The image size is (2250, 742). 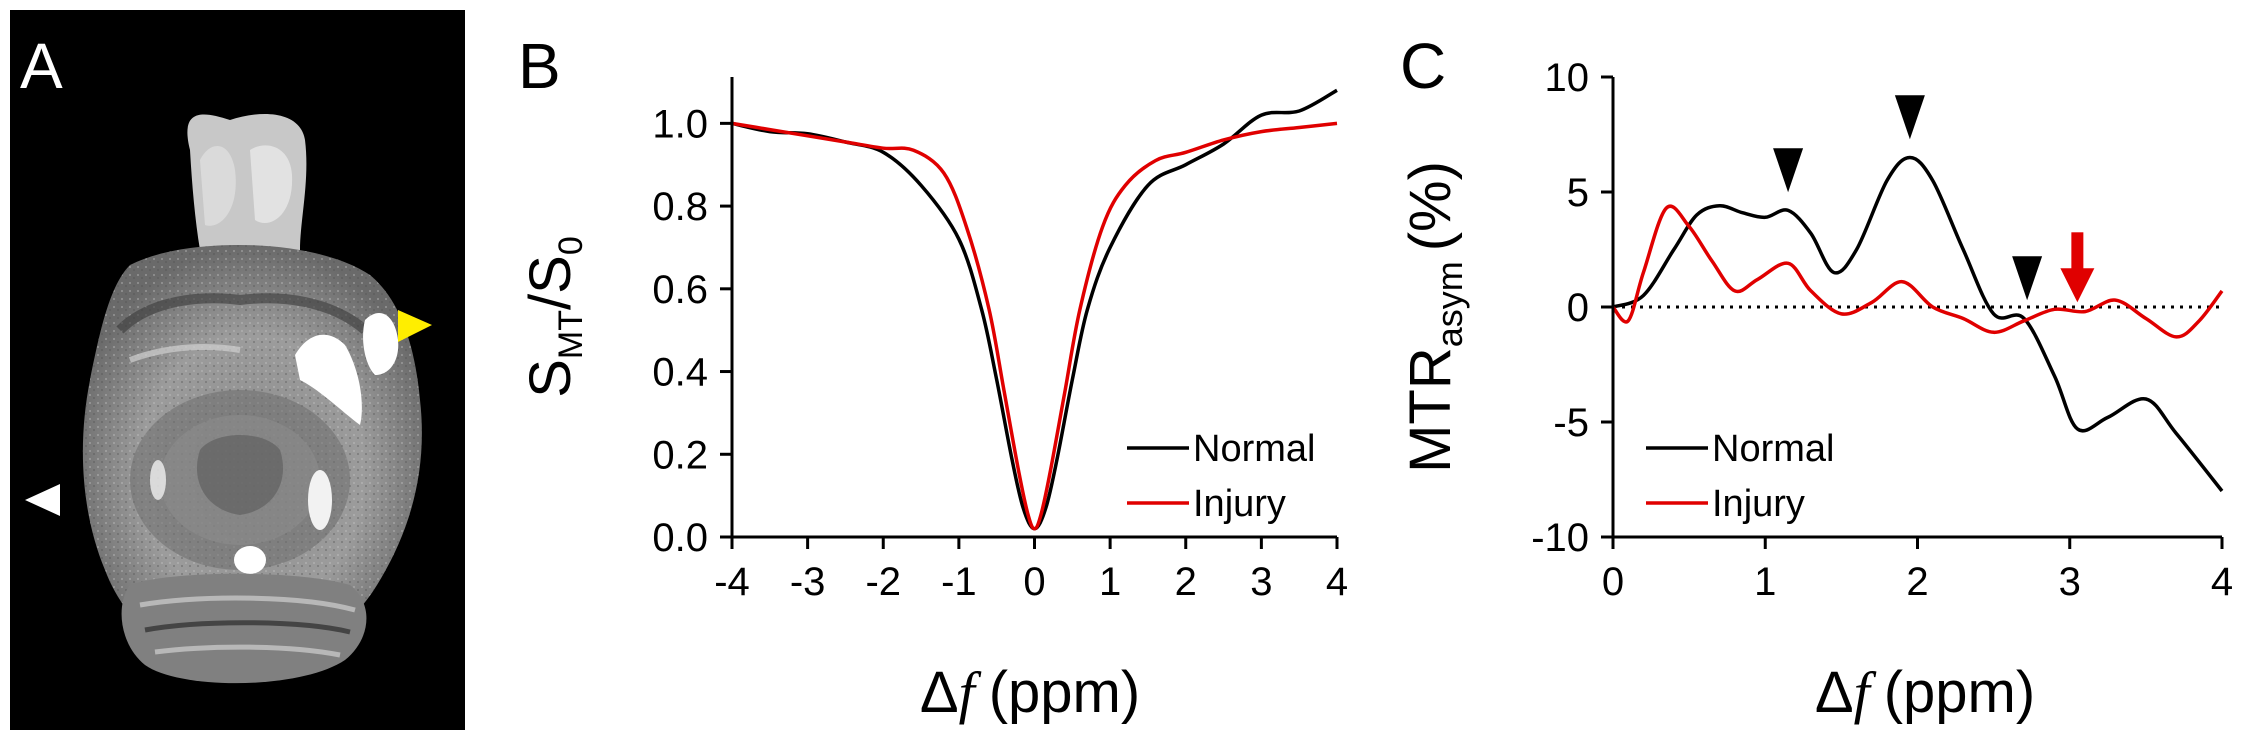 What do you see at coordinates (539, 66) in the screenshot?
I see `panel-label-b: B` at bounding box center [539, 66].